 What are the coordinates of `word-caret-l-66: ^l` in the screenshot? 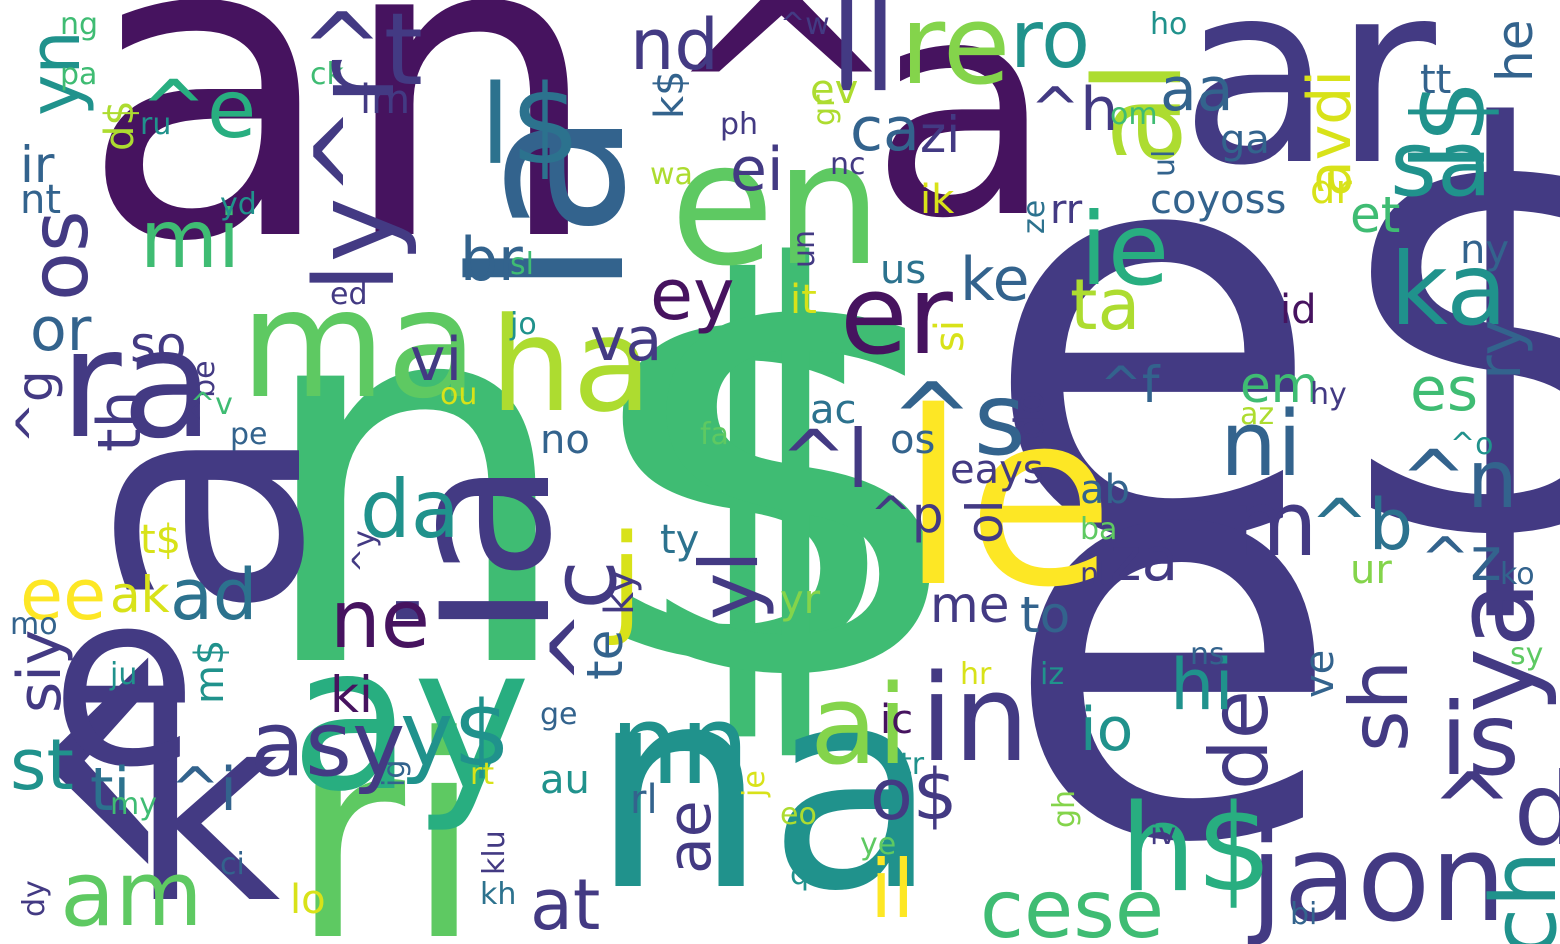 It's located at (825, 459).